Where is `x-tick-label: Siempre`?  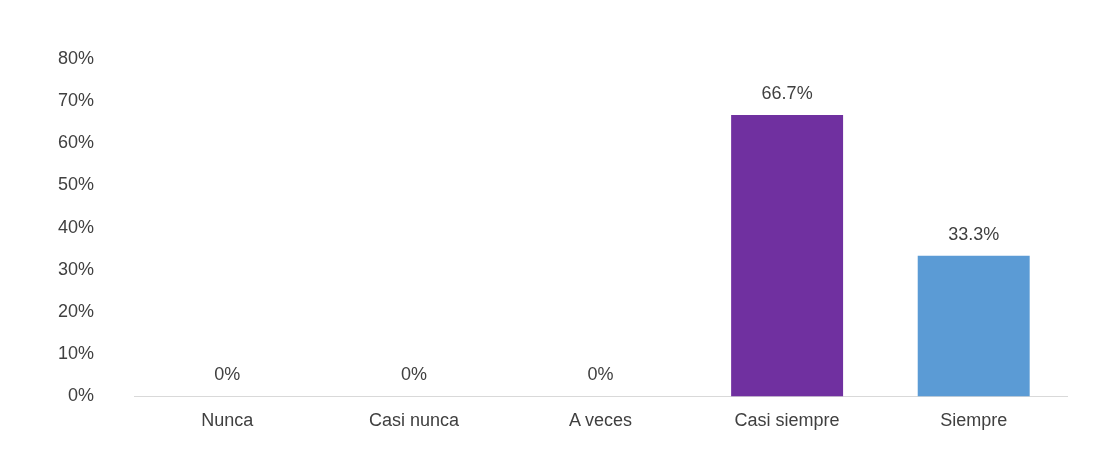 x-tick-label: Siempre is located at coordinates (974, 420).